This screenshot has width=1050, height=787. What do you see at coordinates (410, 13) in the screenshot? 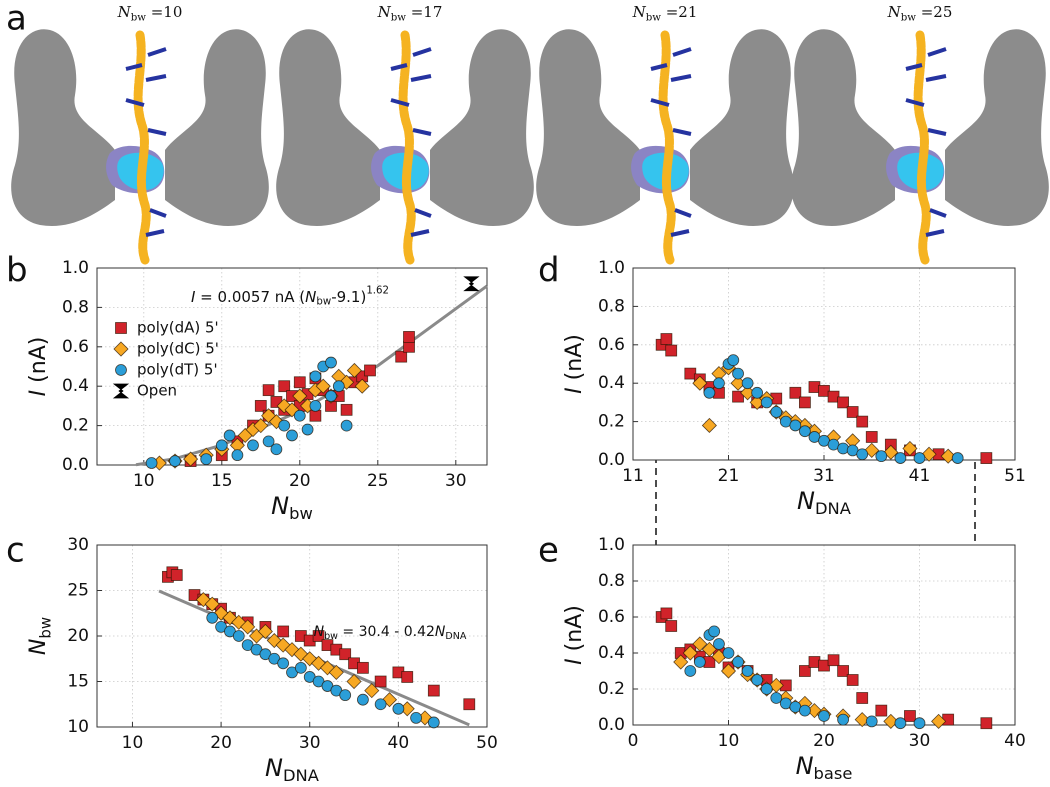
I see `rich-text: Nbw =17` at bounding box center [410, 13].